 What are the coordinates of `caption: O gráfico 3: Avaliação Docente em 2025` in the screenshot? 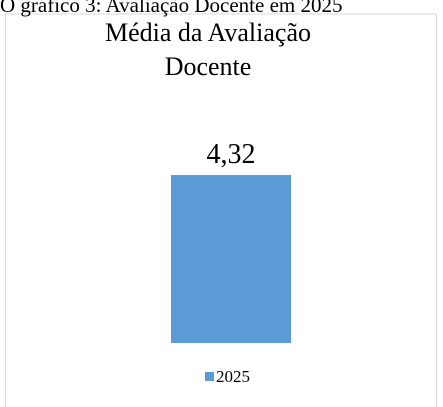 It's located at (171, 8).